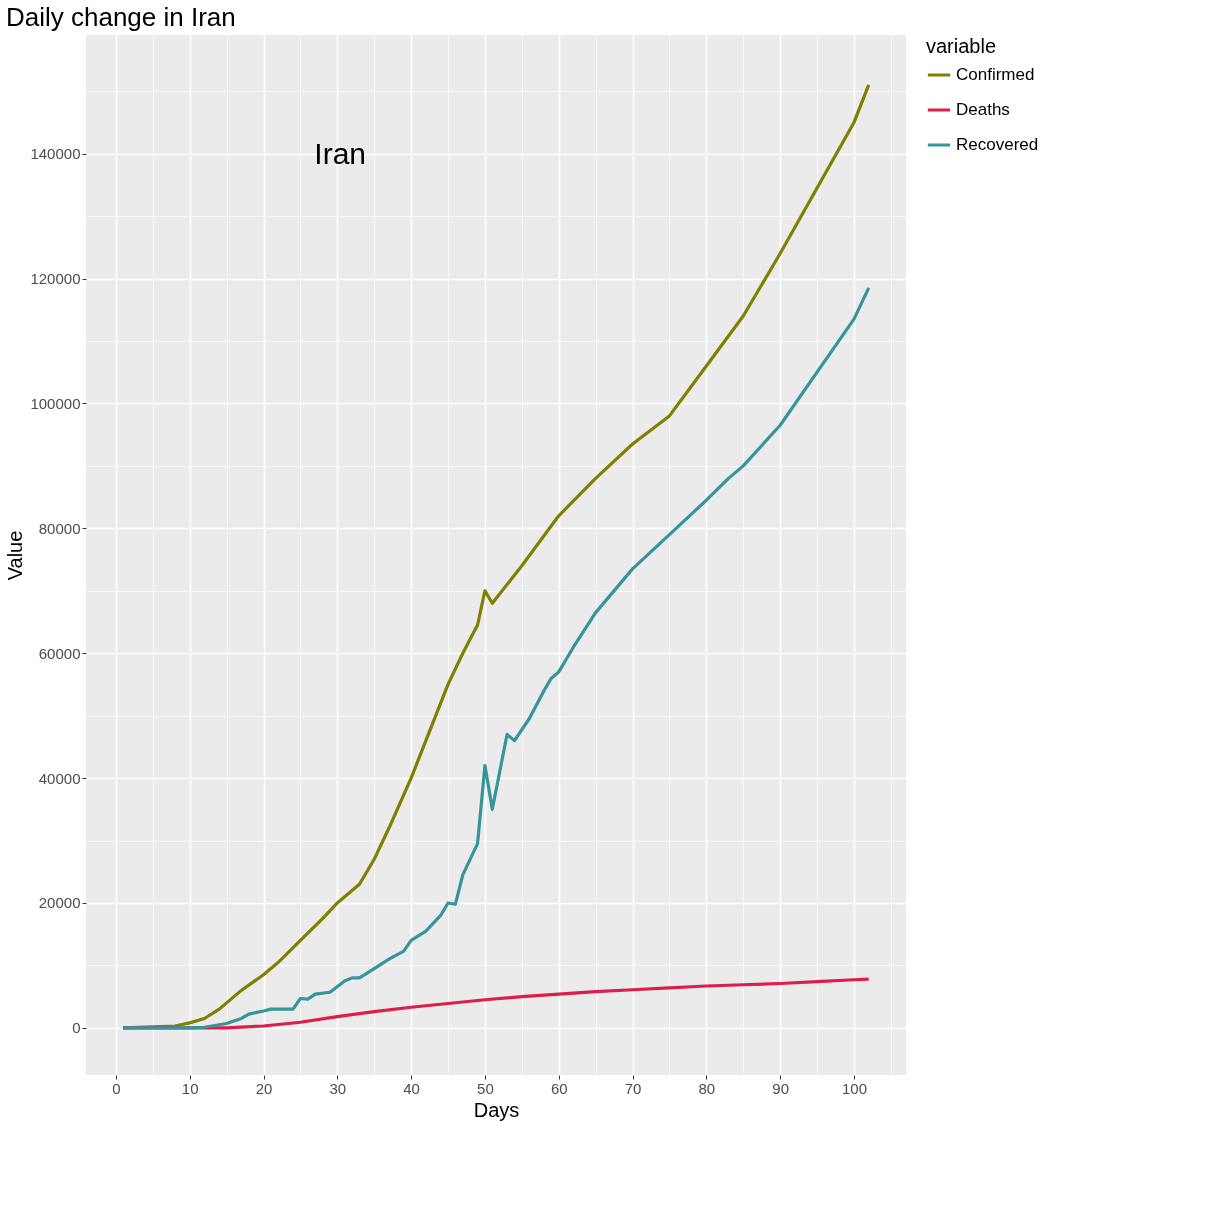 The width and height of the screenshot is (1208, 1218). Describe the element at coordinates (59, 903) in the screenshot. I see `y-tick-label: 20000` at that location.